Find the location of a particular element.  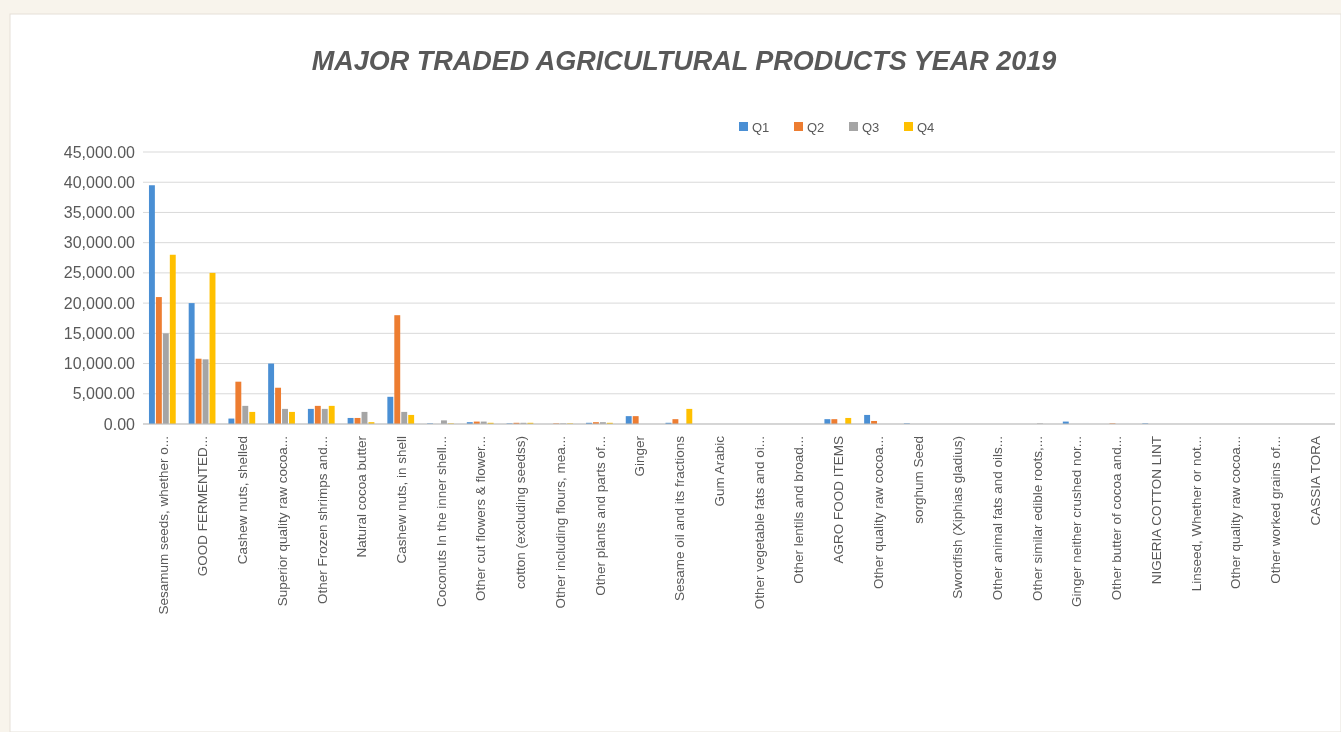

x-tick-label: sorghum Seed is located at coordinates (918, 480).